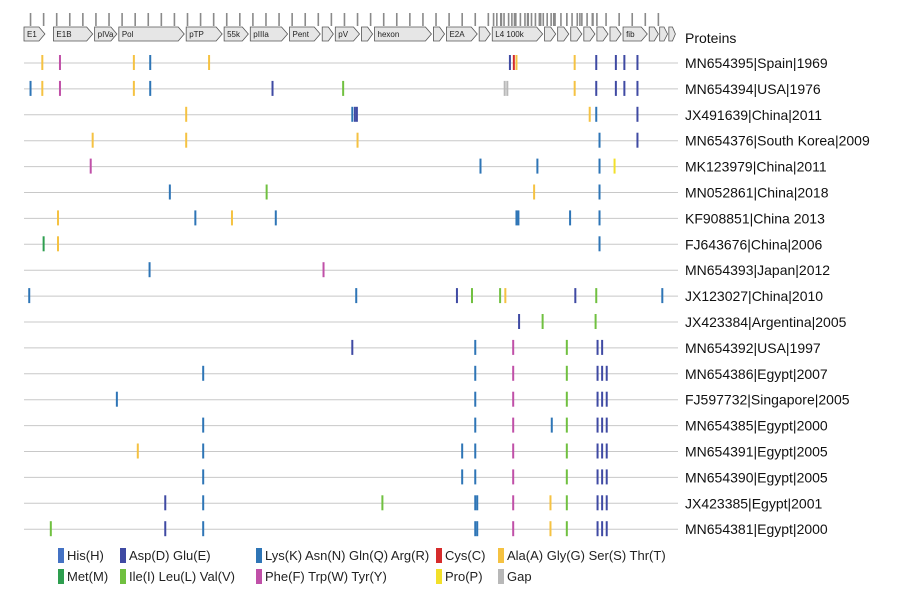 This screenshot has height=606, width=900. What do you see at coordinates (326, 576) in the screenshot?
I see `legend-label: Phe(F) Trp(W) Tyr(Y)` at bounding box center [326, 576].